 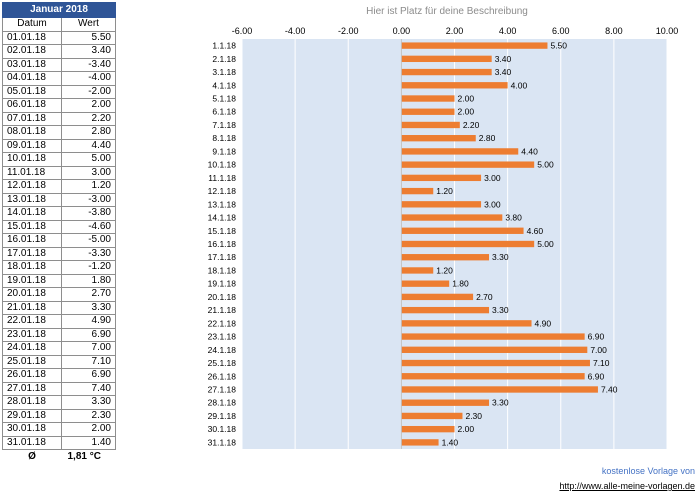 What do you see at coordinates (59, 10) in the screenshot?
I see `month-title: Januar 2018` at bounding box center [59, 10].